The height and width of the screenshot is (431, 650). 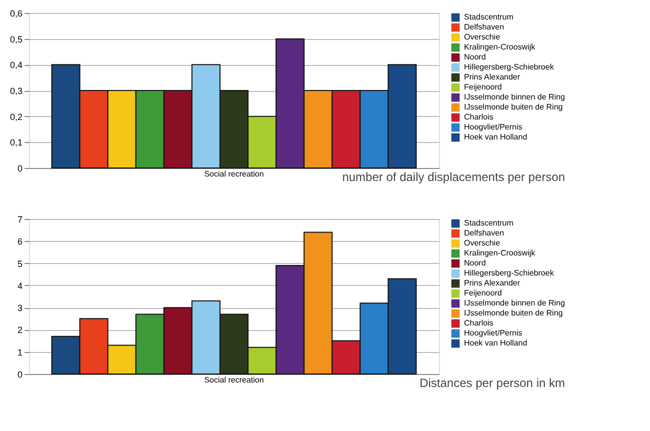 I want to click on y-tick-label: 0,3, so click(x=16, y=91).